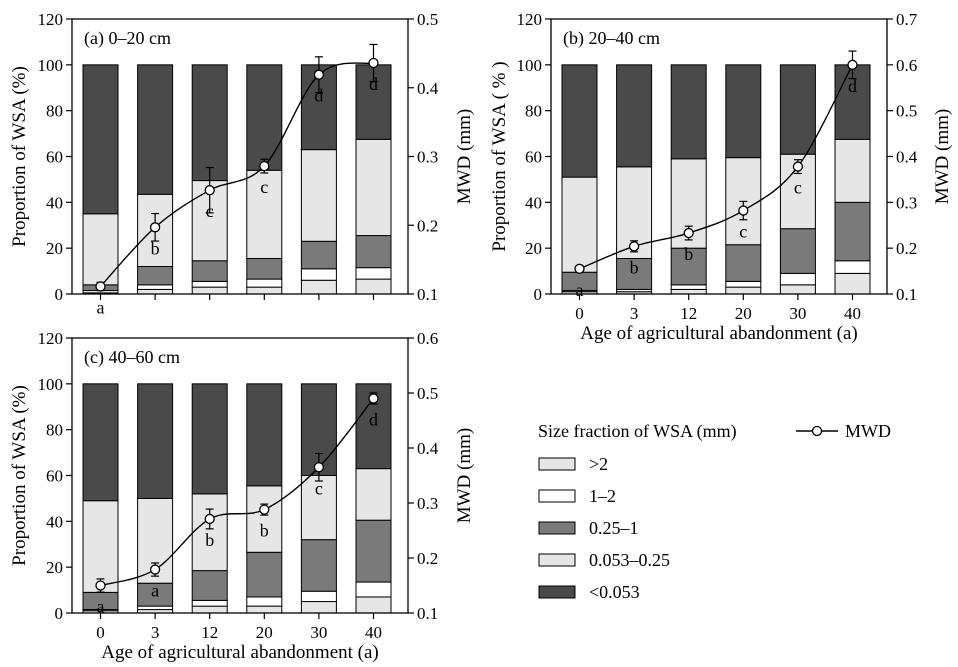 The width and height of the screenshot is (958, 667). What do you see at coordinates (51, 338) in the screenshot?
I see `ytick-label-c-120: 120` at bounding box center [51, 338].